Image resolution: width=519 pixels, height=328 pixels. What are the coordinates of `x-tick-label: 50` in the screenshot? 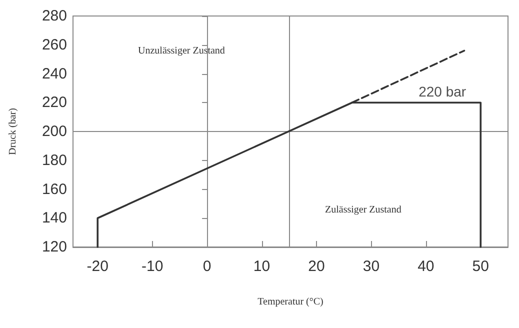 It's located at (480, 266).